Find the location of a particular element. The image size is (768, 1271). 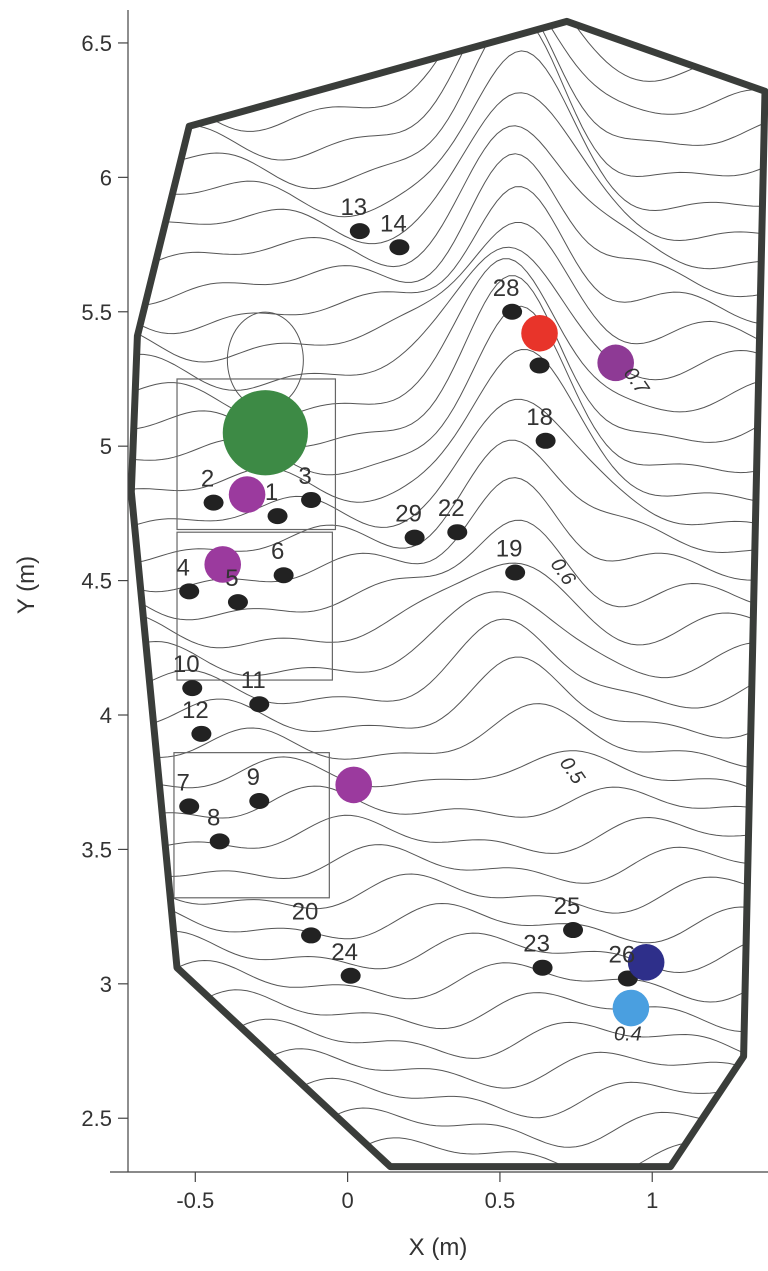

y-tick-label: 4 is located at coordinates (106, 715).